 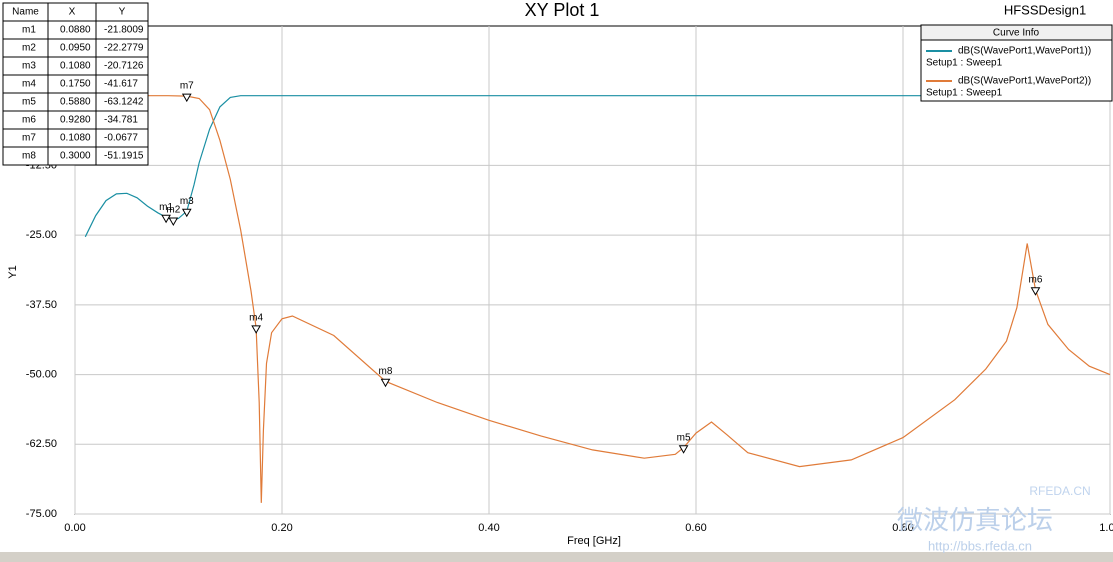 What do you see at coordinates (980, 545) in the screenshot?
I see `watermark: http://bbs.rfeda.cn` at bounding box center [980, 545].